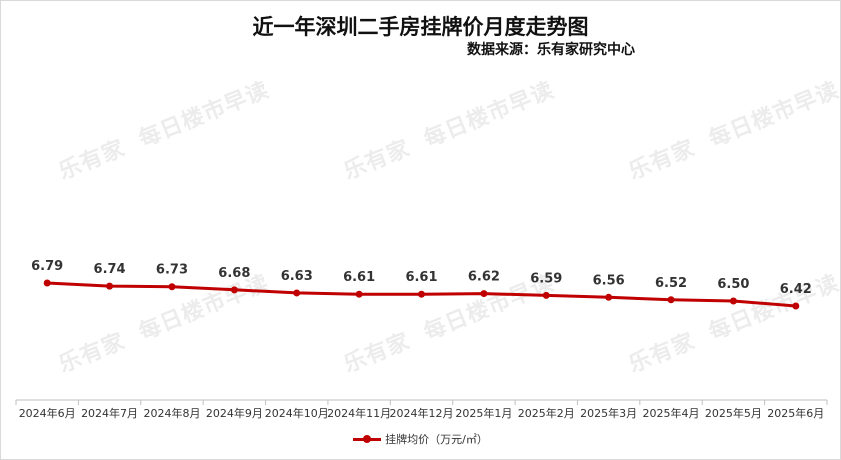 This screenshot has height=460, width=841. What do you see at coordinates (671, 283) in the screenshot?
I see `data-label: 6.52` at bounding box center [671, 283].